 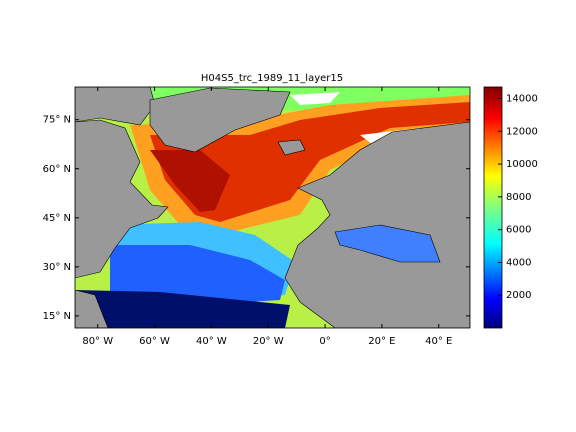 What do you see at coordinates (268, 341) in the screenshot?
I see `x-tick-label: 20° W` at bounding box center [268, 341].